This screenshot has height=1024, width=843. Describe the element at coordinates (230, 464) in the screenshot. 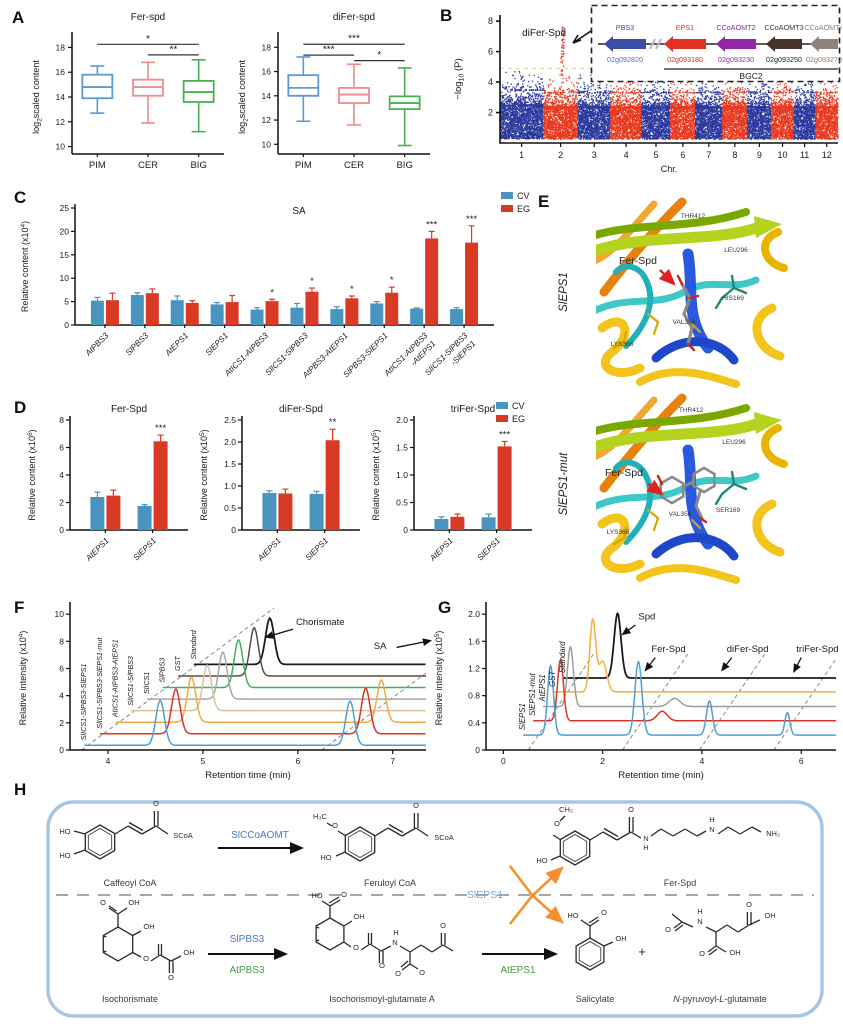

I see `svg-text: 1.5` at that location.